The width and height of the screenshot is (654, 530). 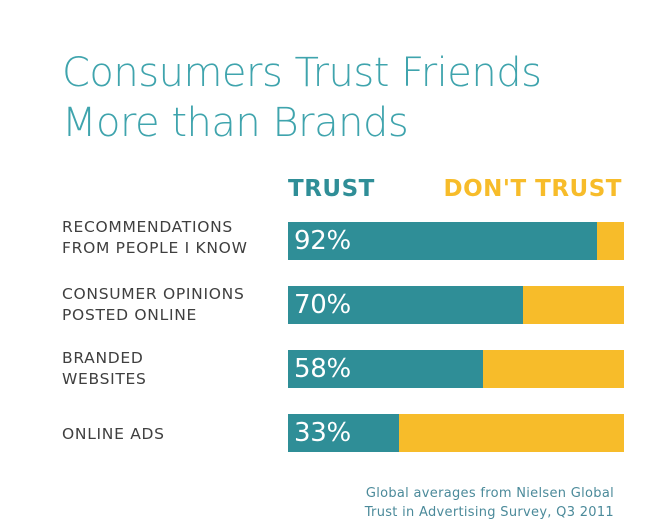 I want to click on category-label-line: WEBSITES, so click(x=104, y=379).